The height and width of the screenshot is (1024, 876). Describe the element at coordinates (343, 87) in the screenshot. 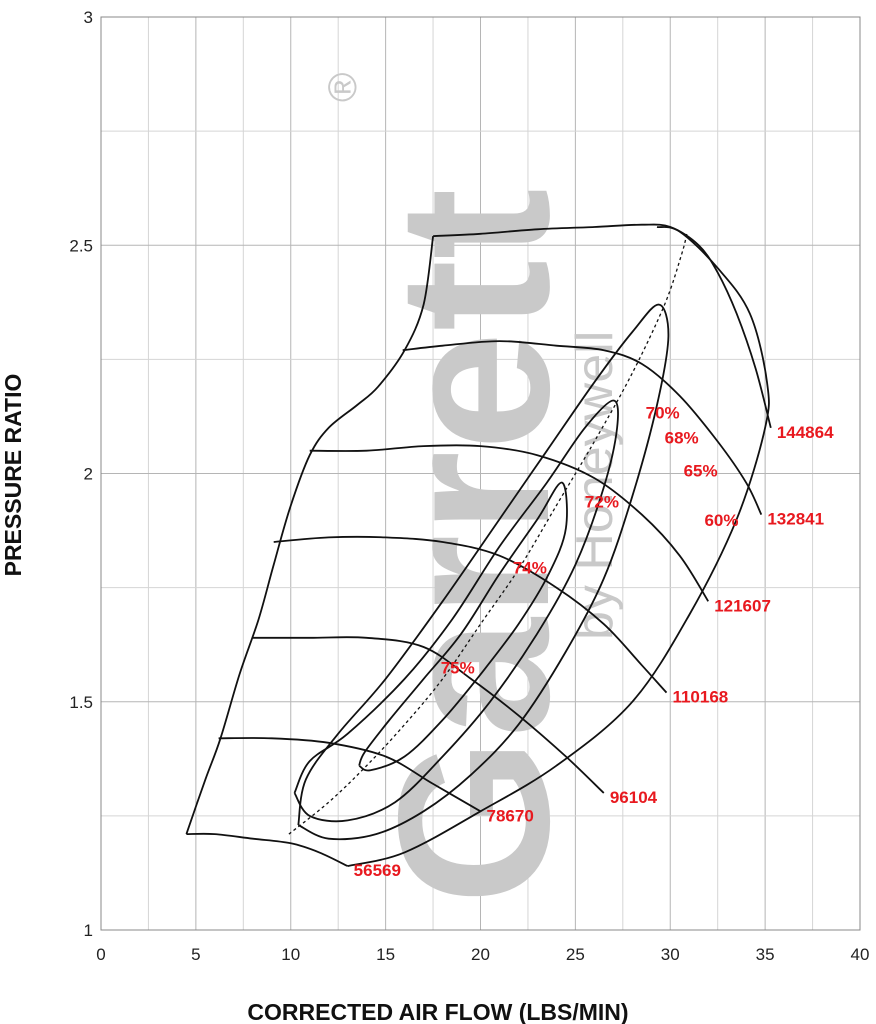

I see `watermark-registered-icon: ®` at that location.